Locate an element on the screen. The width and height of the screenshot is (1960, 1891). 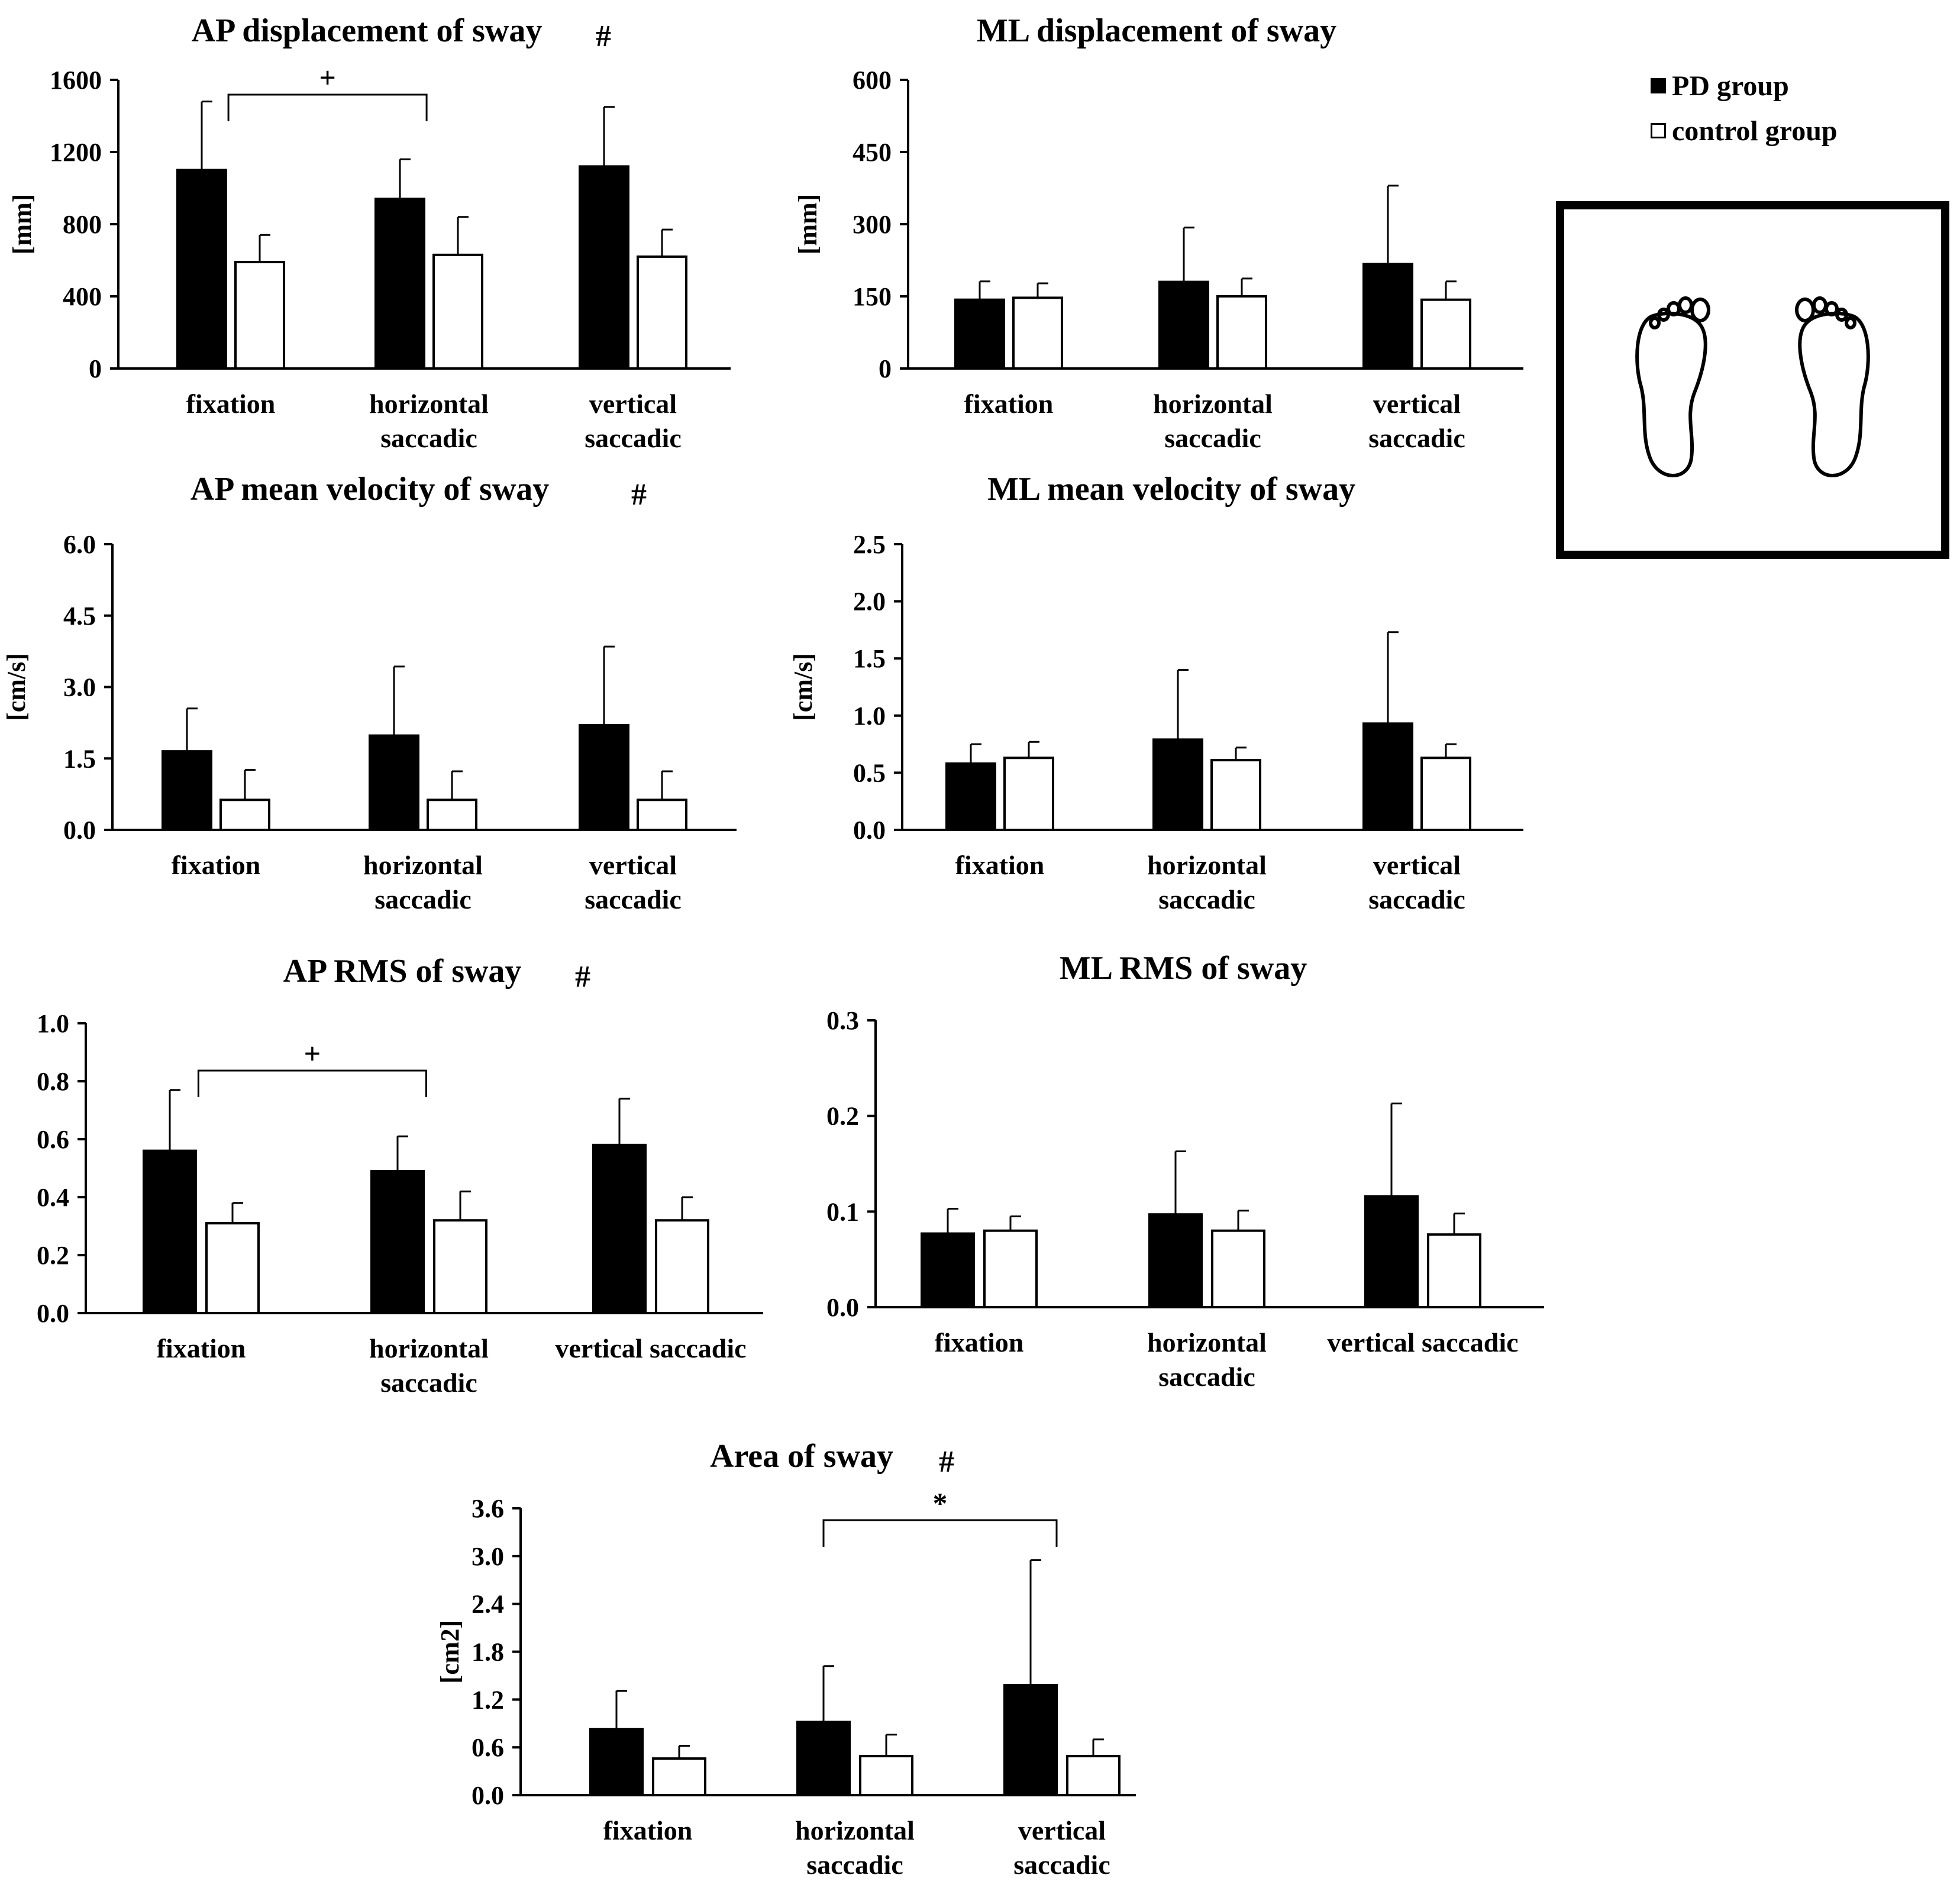
panel-2-category-label-3: vertical is located at coordinates (1417, 404).